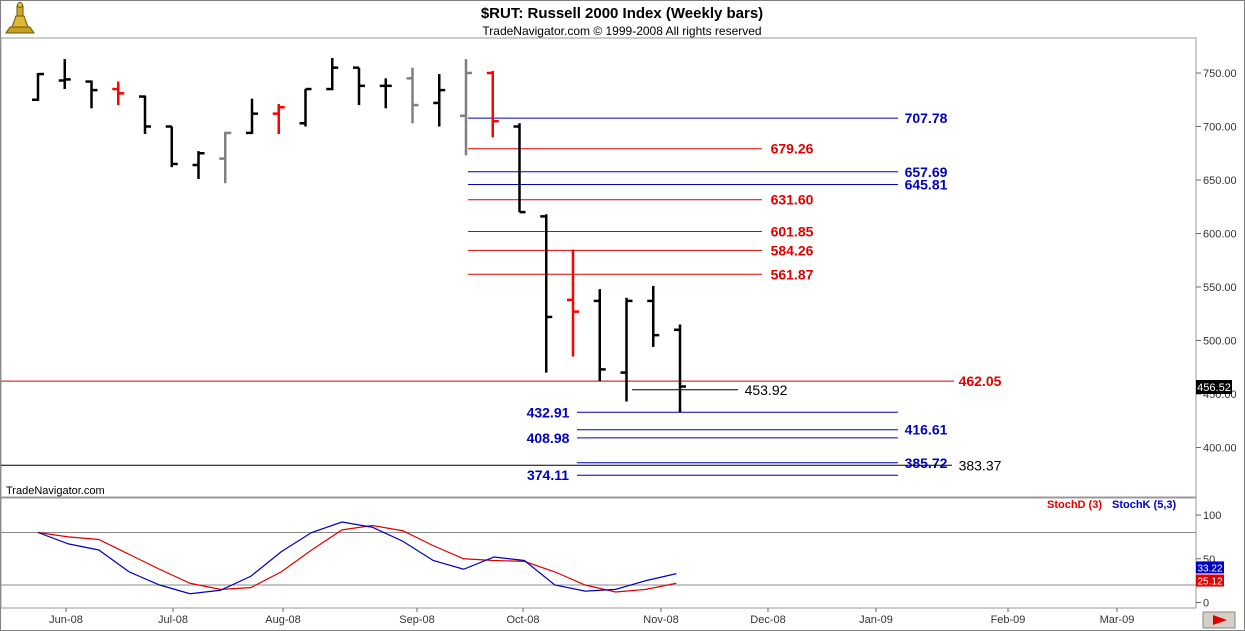  What do you see at coordinates (1220, 181) in the screenshot?
I see `price-tick-label: 650.00` at bounding box center [1220, 181].